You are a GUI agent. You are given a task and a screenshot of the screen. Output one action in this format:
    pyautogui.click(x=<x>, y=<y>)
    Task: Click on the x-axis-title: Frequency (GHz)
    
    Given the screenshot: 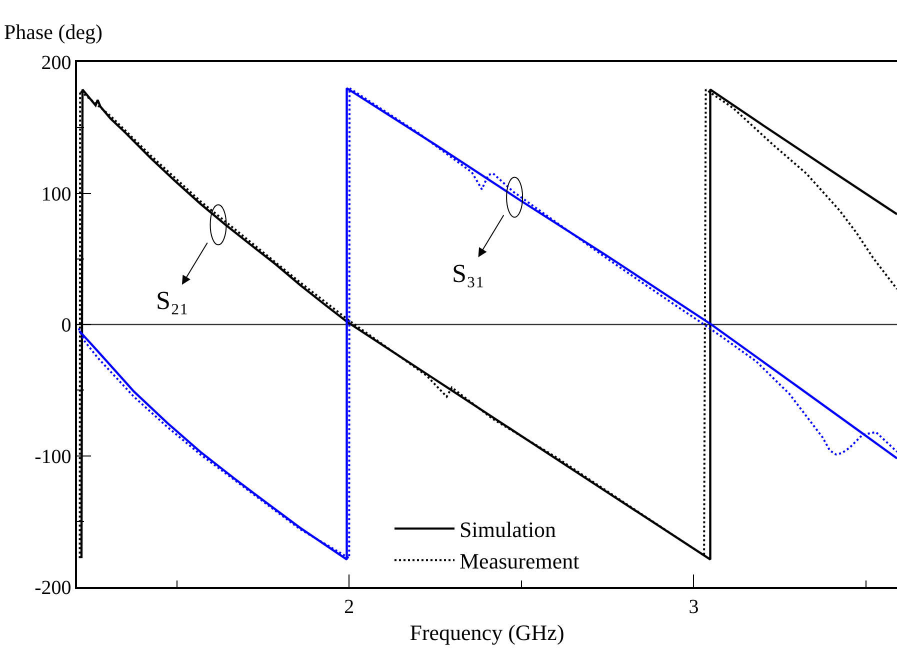 What is the action you would take?
    pyautogui.click(x=487, y=633)
    